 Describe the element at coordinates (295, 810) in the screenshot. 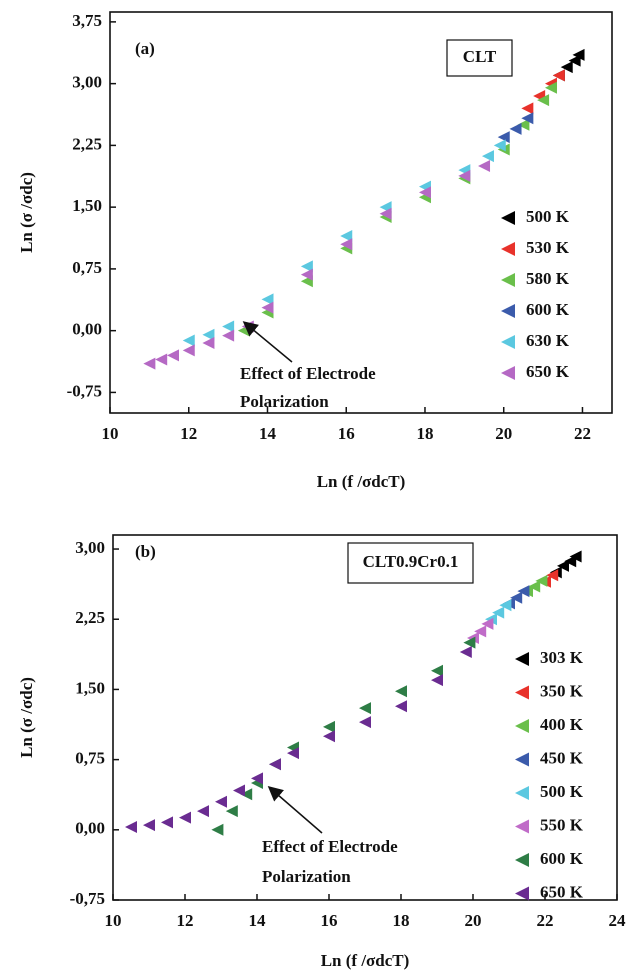

I see `annotation-arrow` at that location.